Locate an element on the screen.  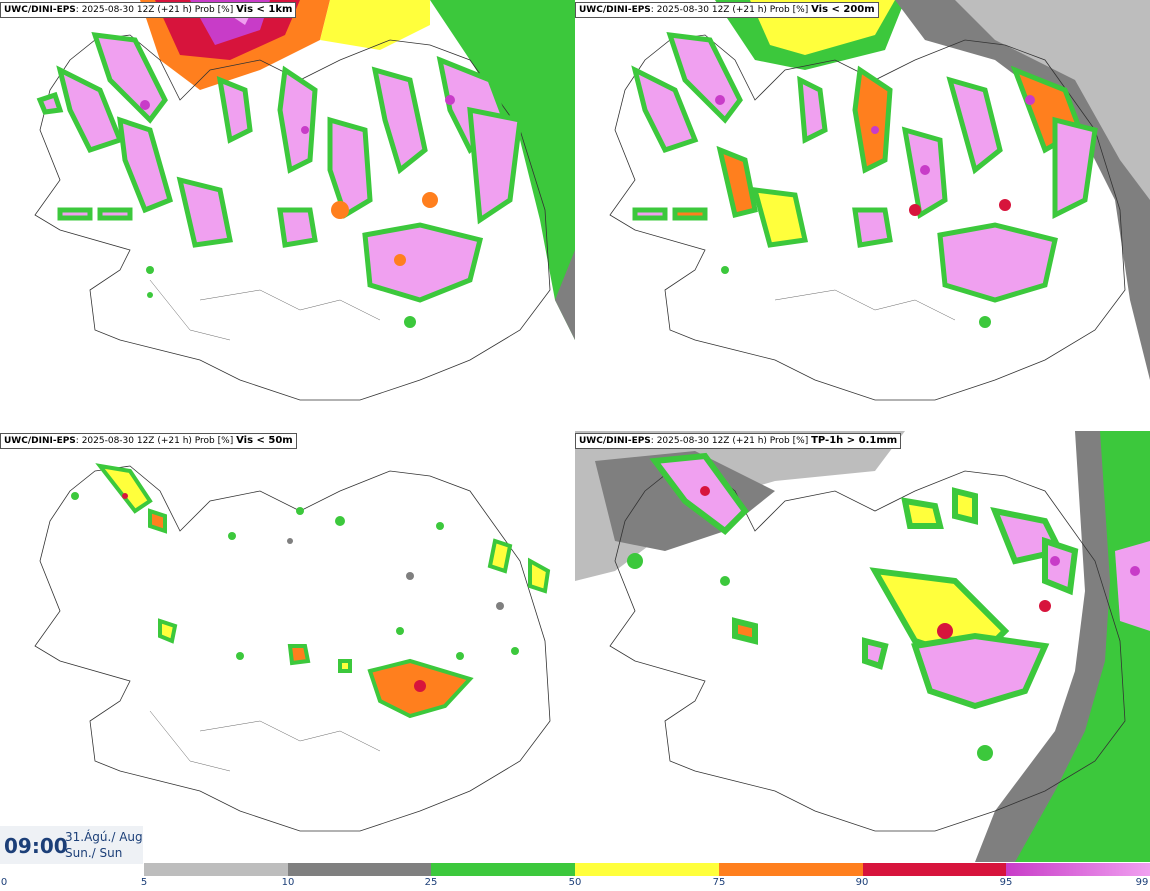
colorbar-tick: 90 is located at coordinates (862, 882).